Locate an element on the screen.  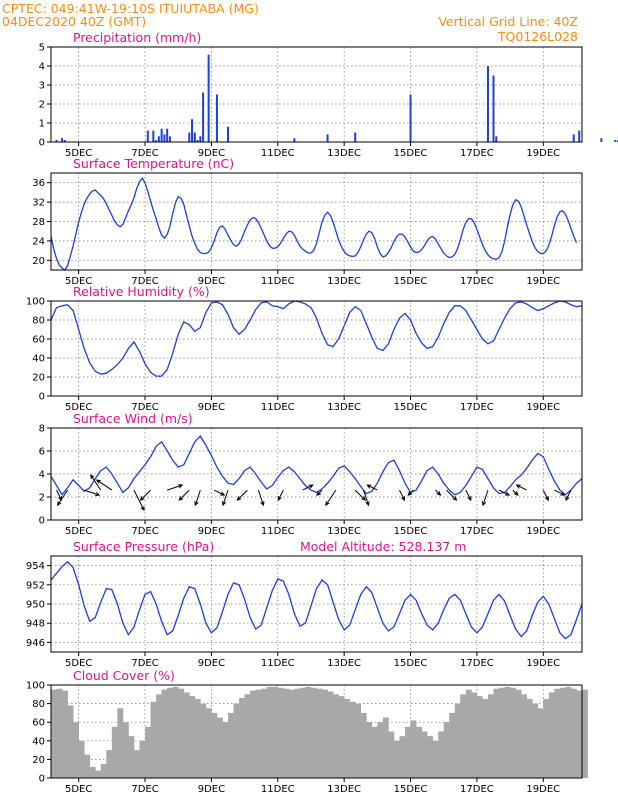
y-tick-label: 32 is located at coordinates (38, 203).